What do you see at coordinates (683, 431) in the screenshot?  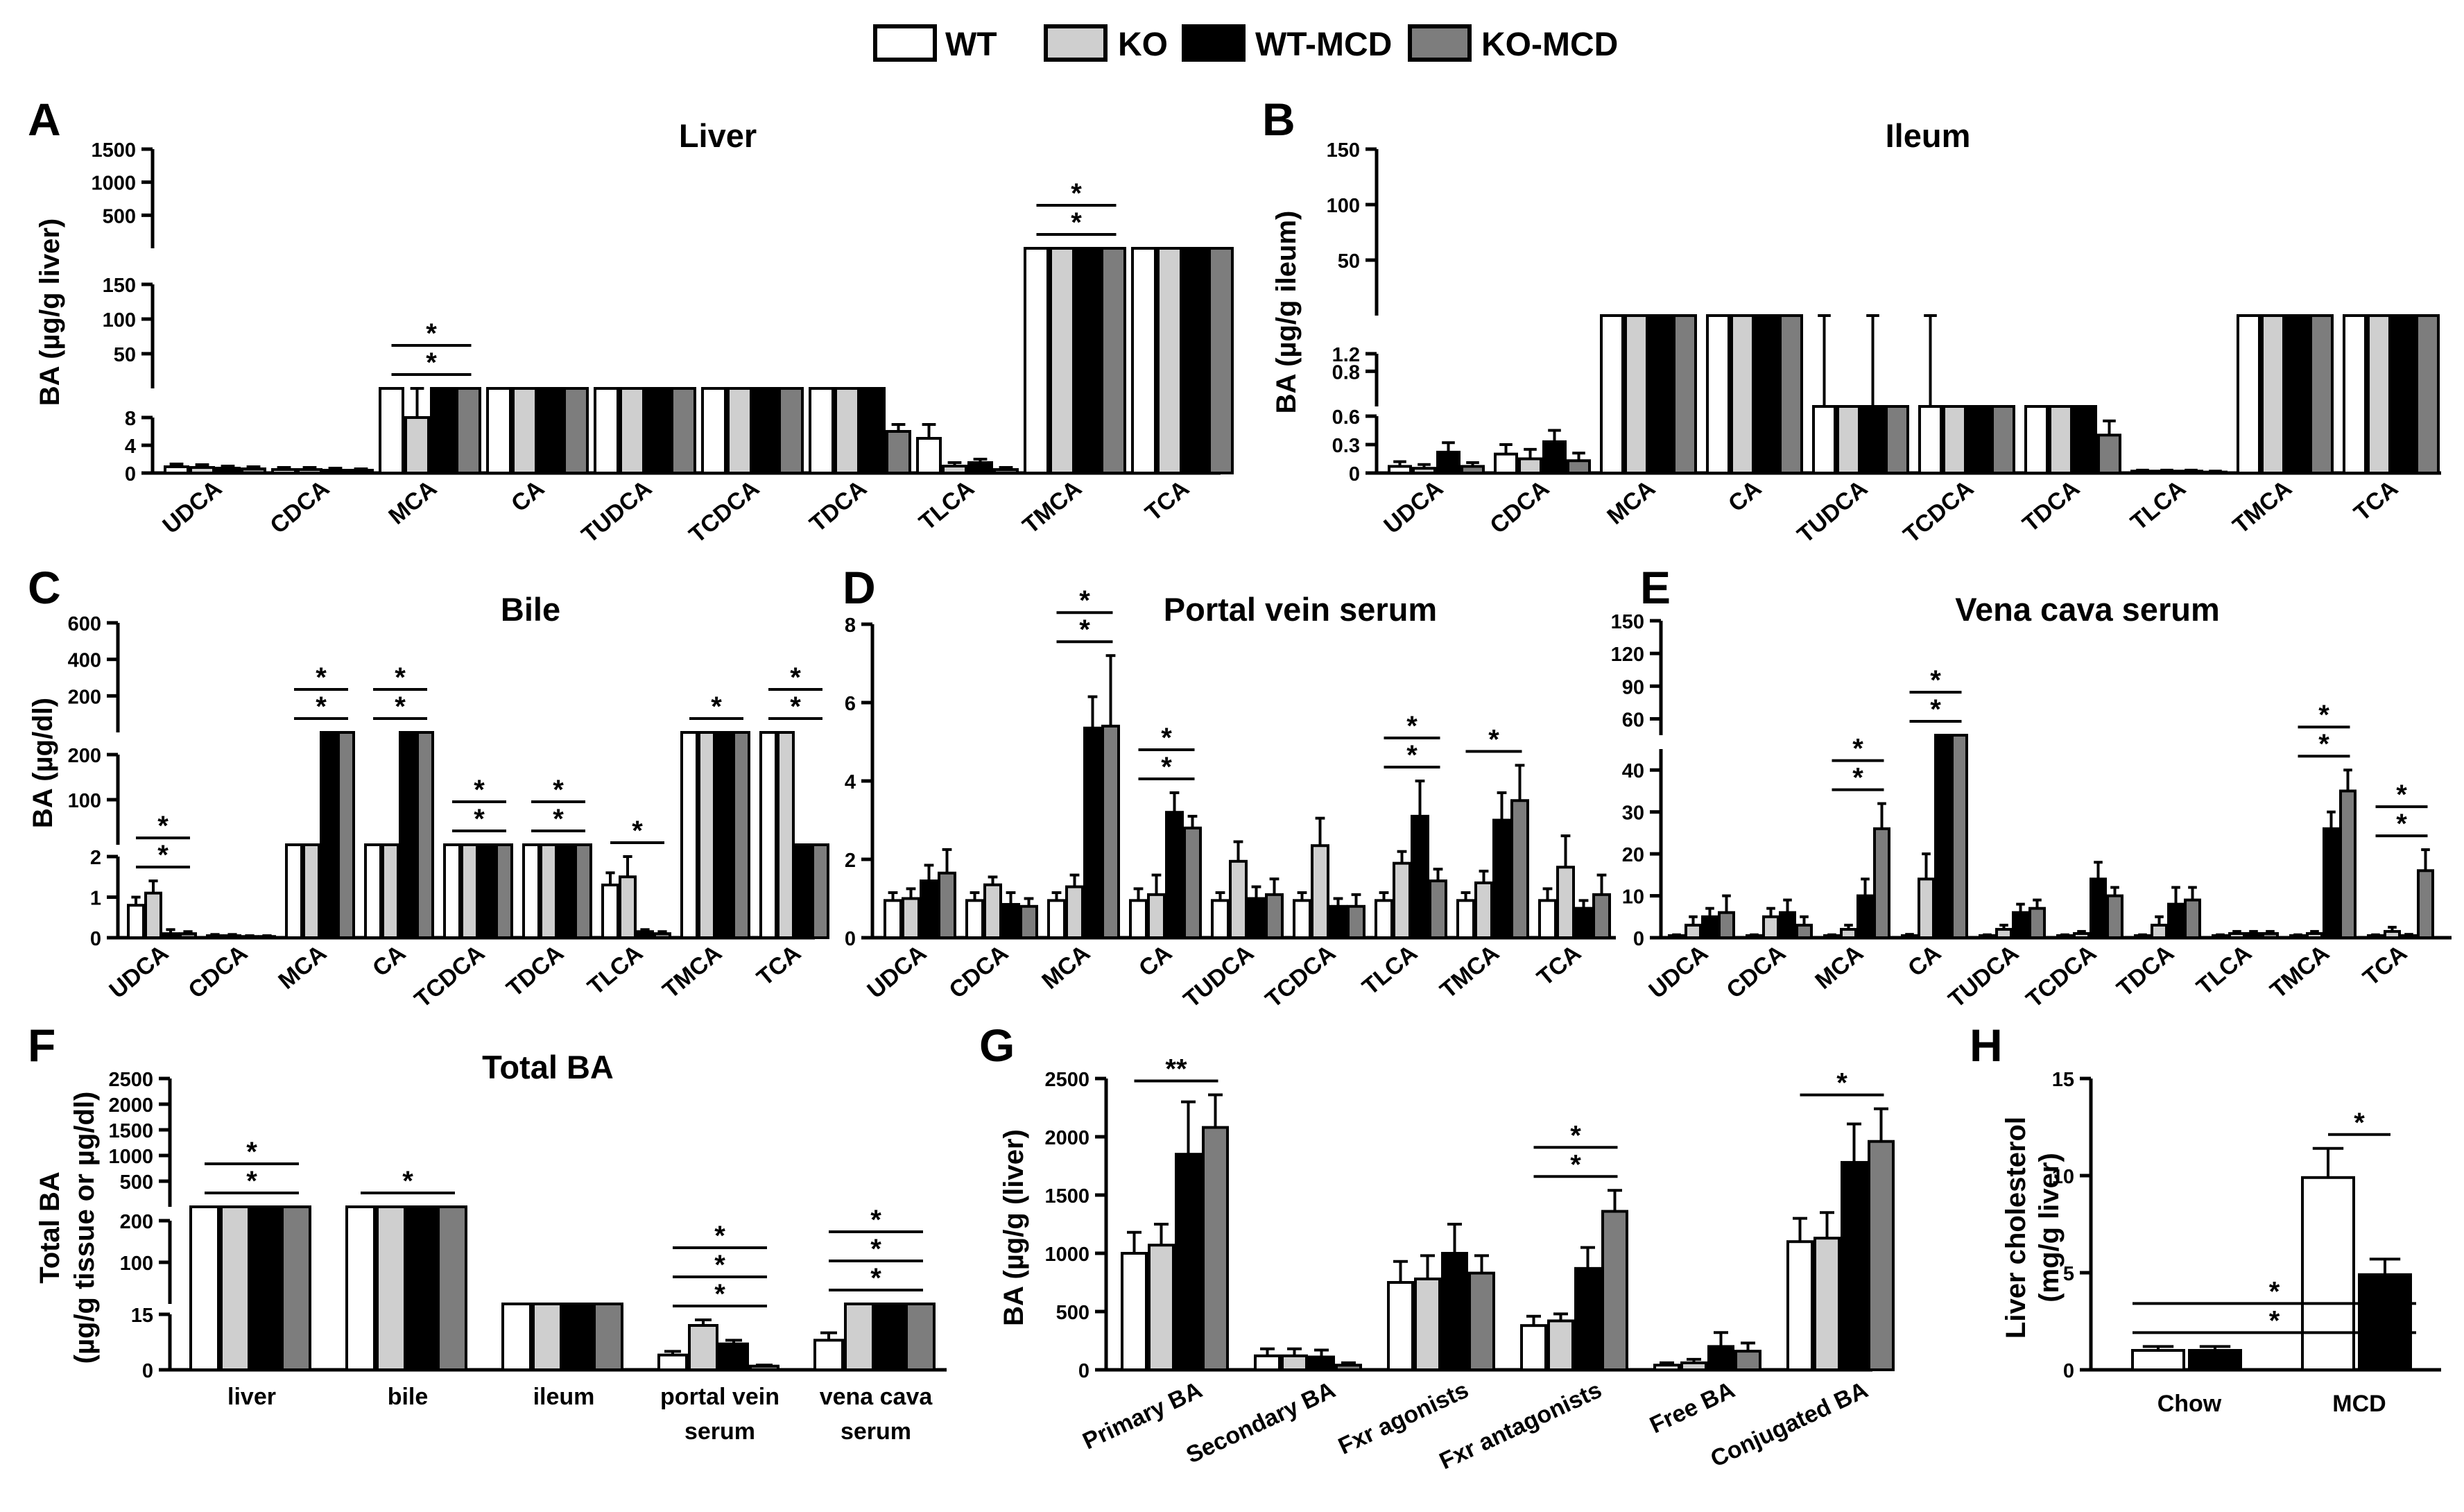 I see `bar-A-tudca-ko-mcd` at bounding box center [683, 431].